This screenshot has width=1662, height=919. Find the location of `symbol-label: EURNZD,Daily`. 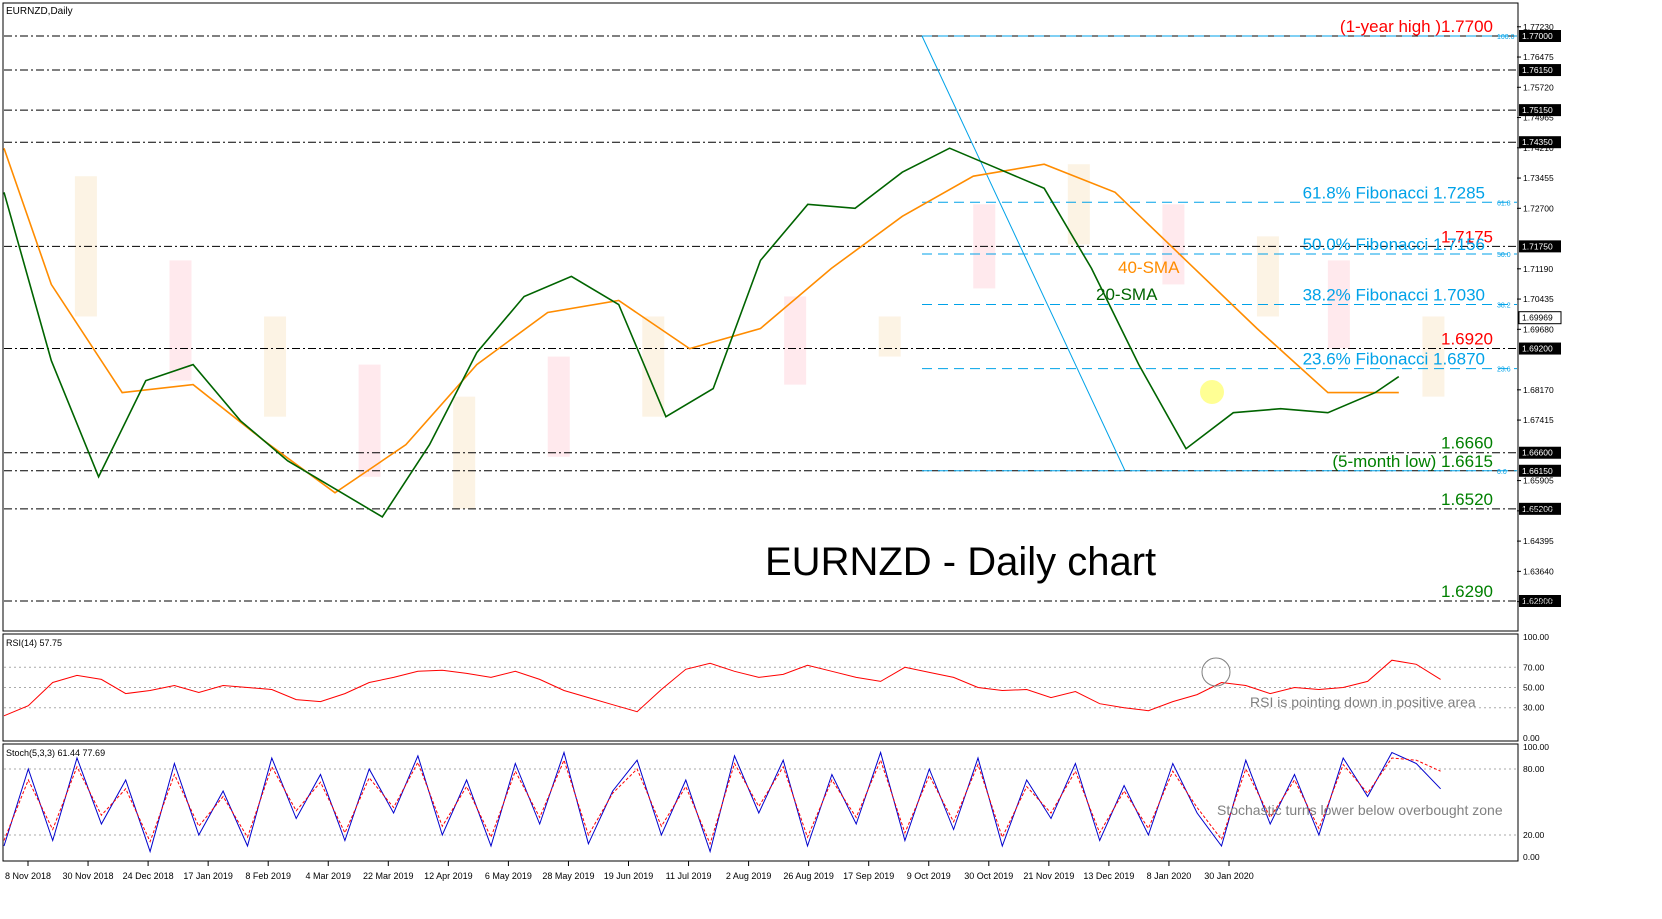

symbol-label: EURNZD,Daily is located at coordinates (39, 11).